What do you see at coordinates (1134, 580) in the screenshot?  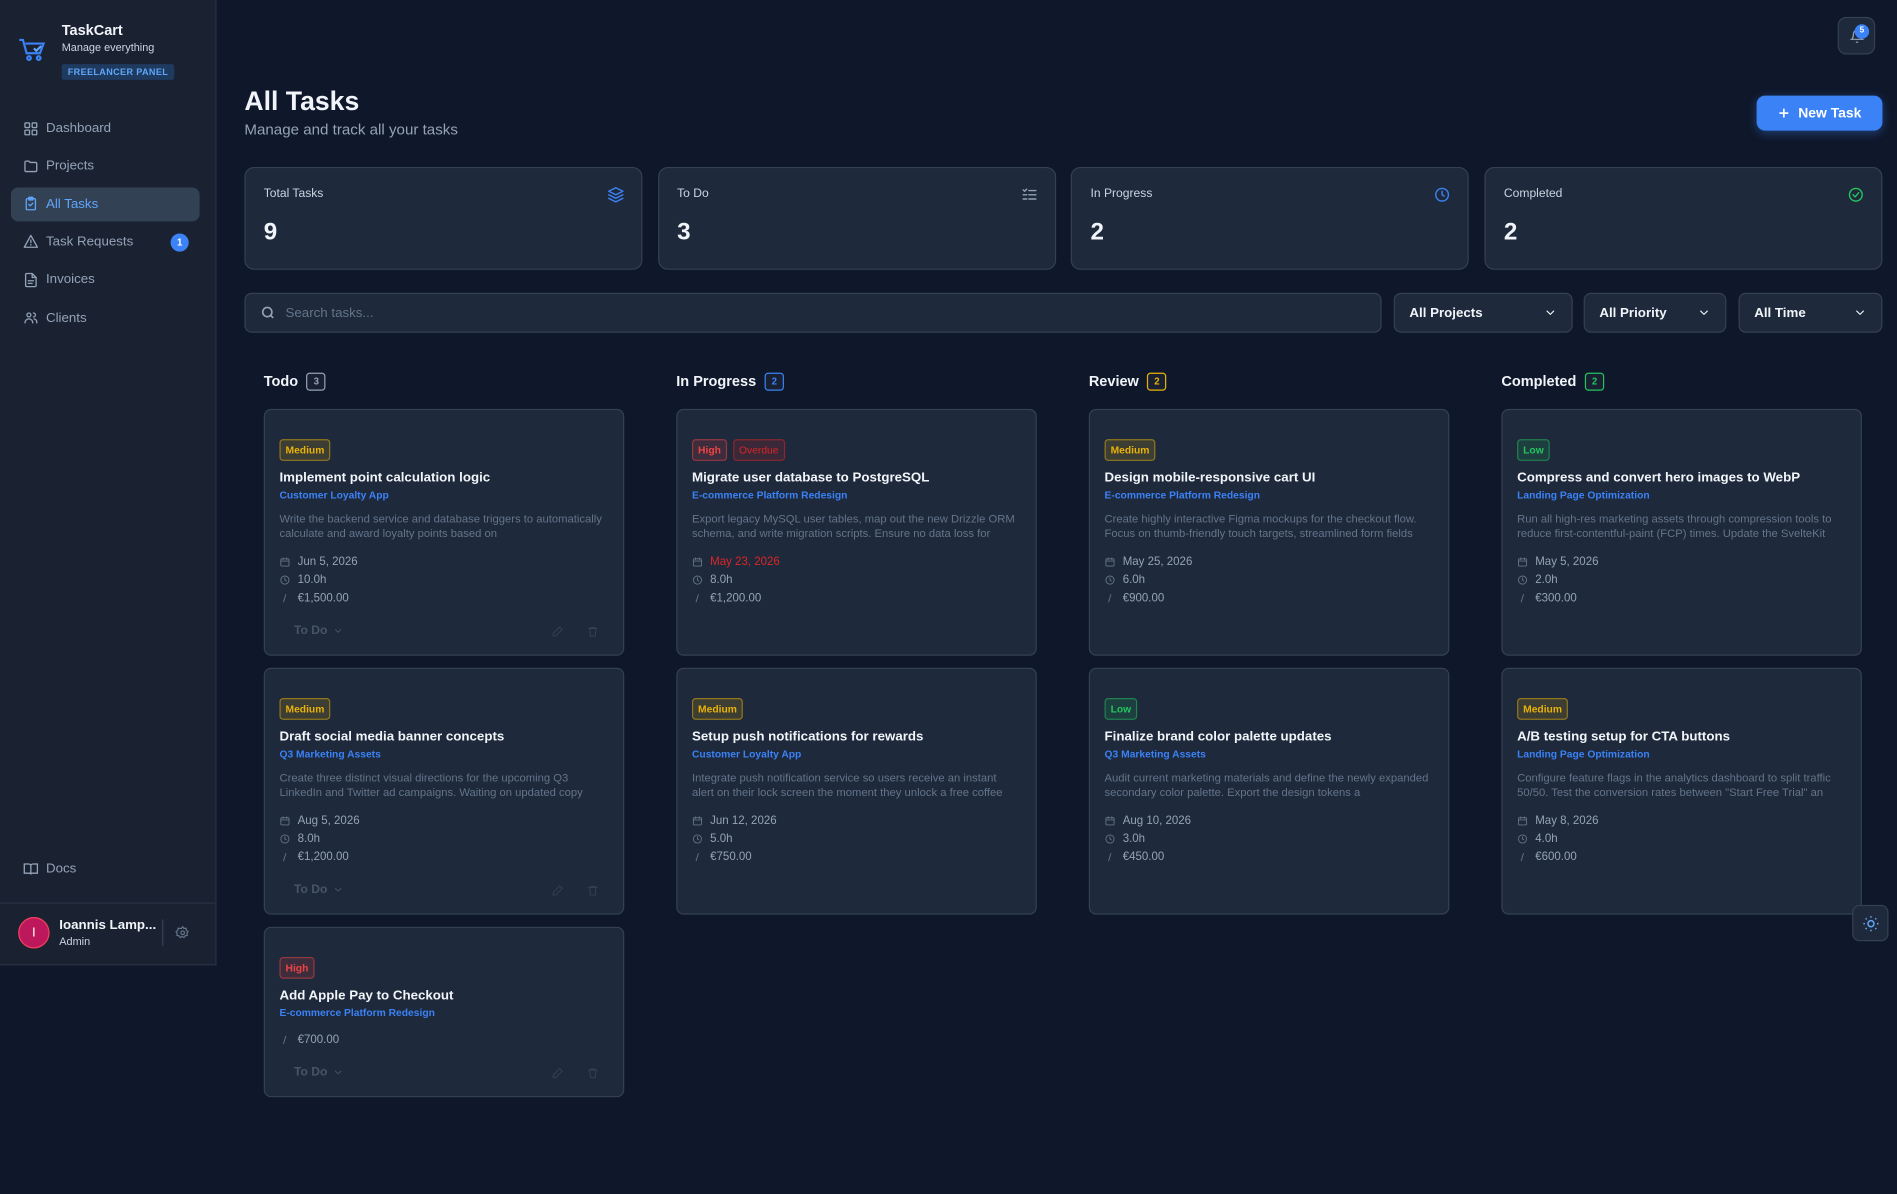 I see `meta-value: 6.0h` at bounding box center [1134, 580].